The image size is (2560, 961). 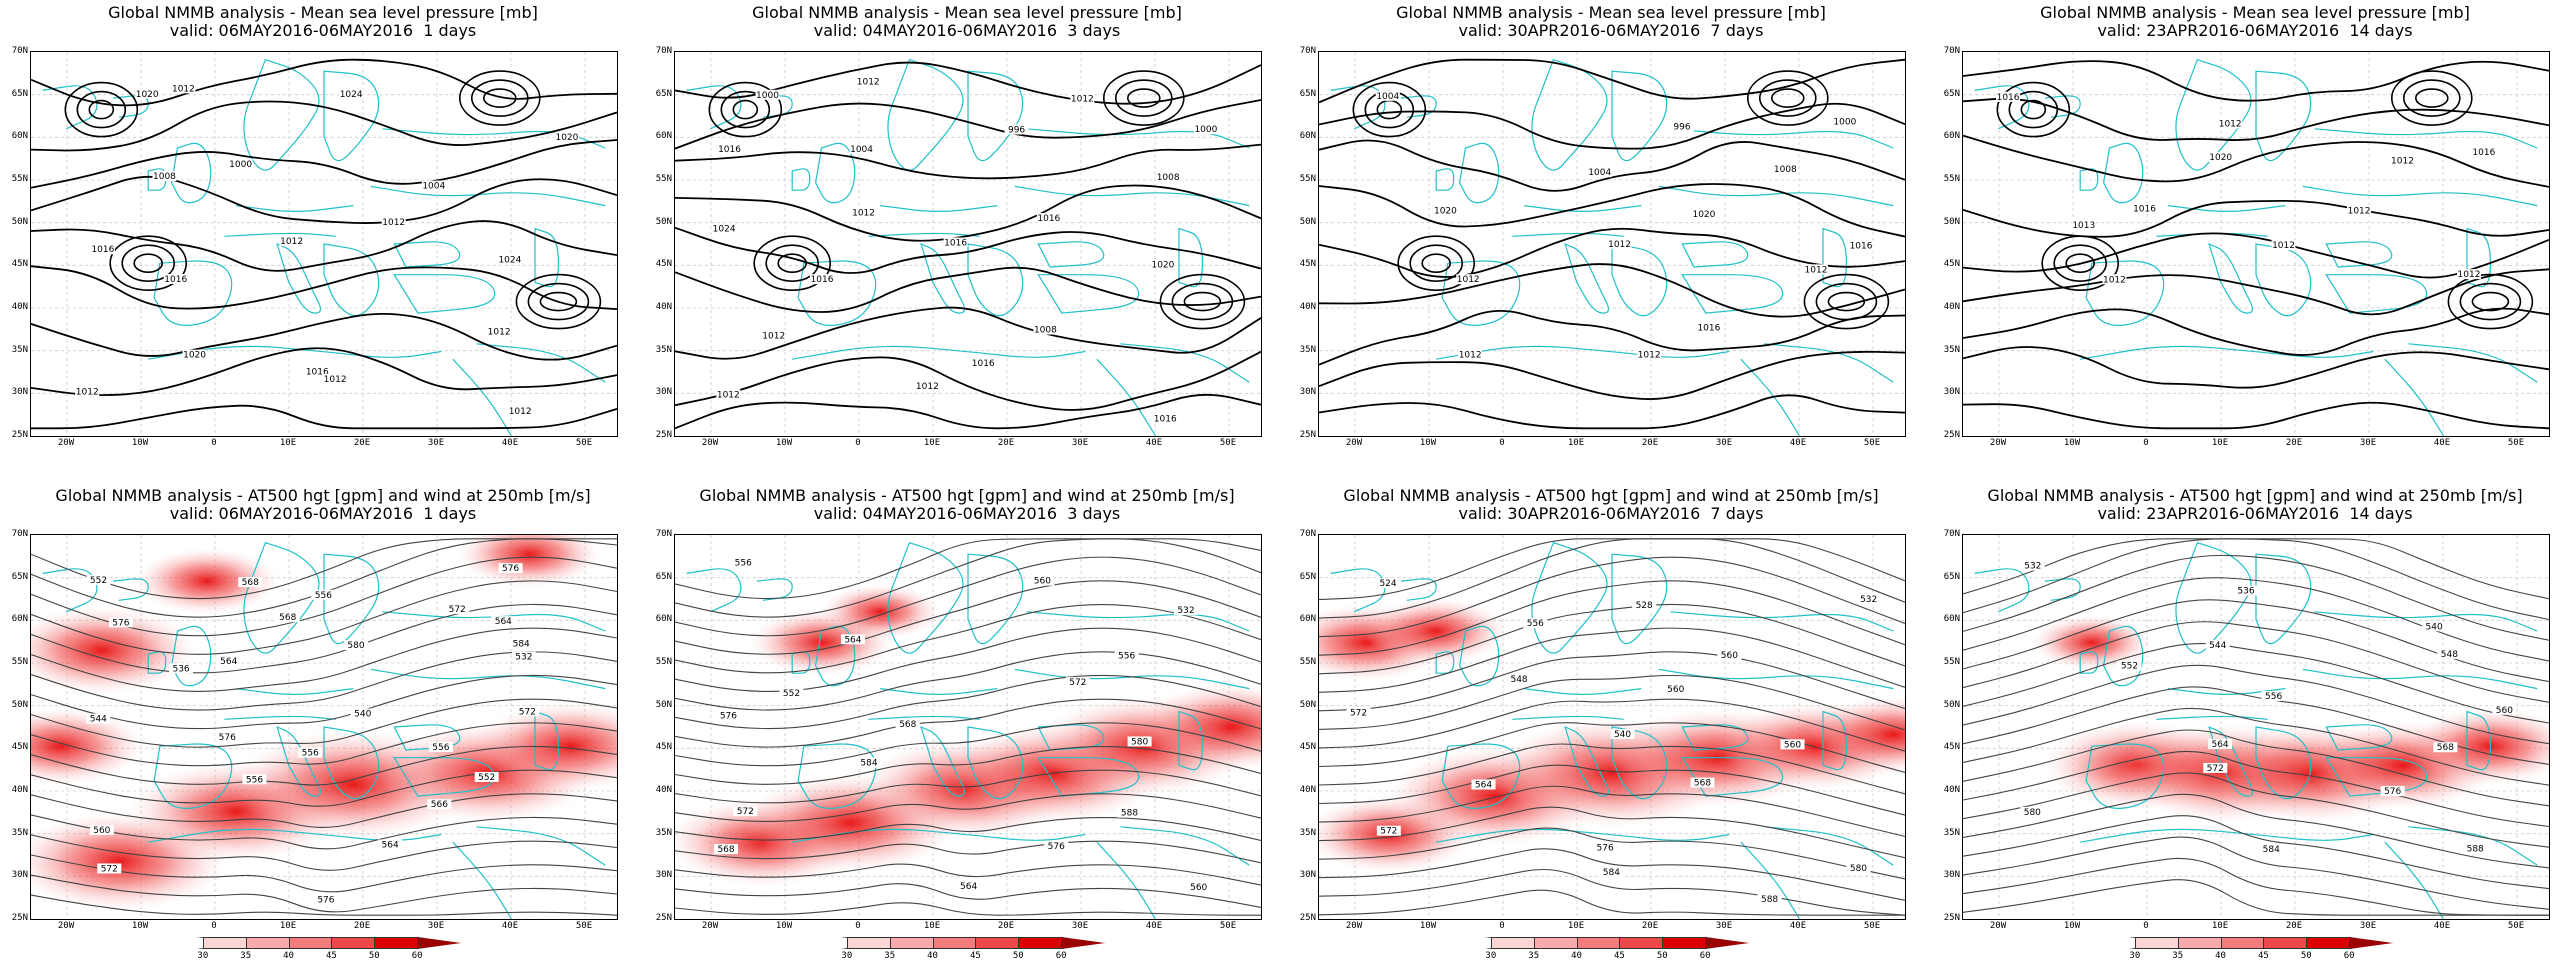 I want to click on contour-label: 1016, so click(x=1708, y=328).